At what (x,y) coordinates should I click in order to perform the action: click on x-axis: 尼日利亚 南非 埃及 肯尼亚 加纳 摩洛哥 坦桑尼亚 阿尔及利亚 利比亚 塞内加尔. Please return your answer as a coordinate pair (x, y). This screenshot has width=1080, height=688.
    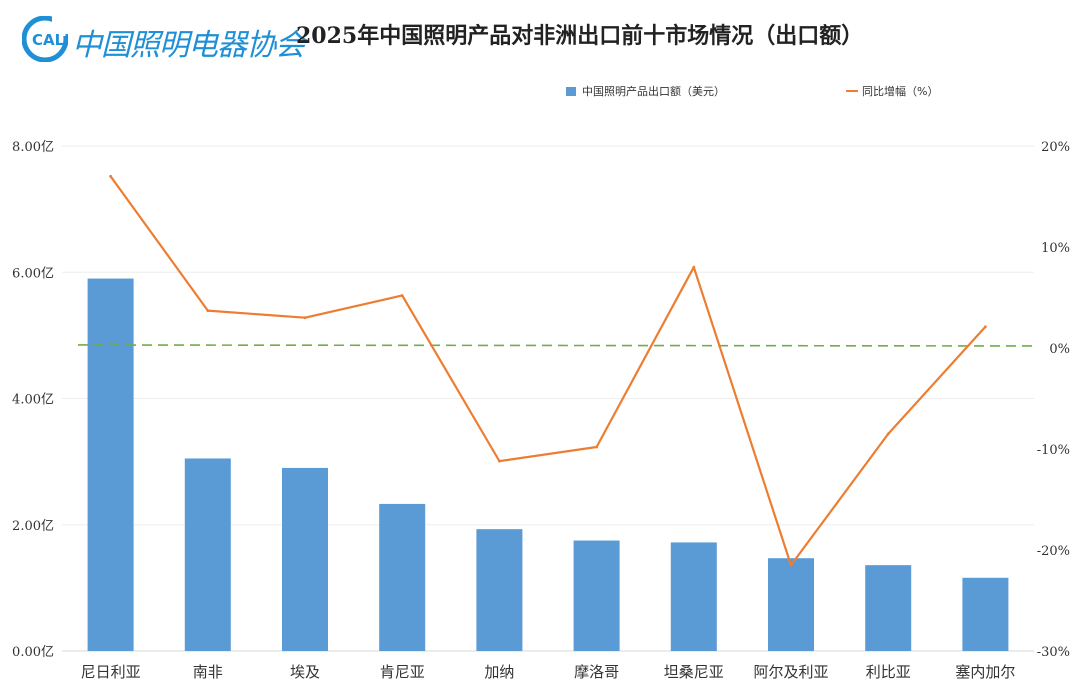
    Looking at the image, I should click on (548, 672).